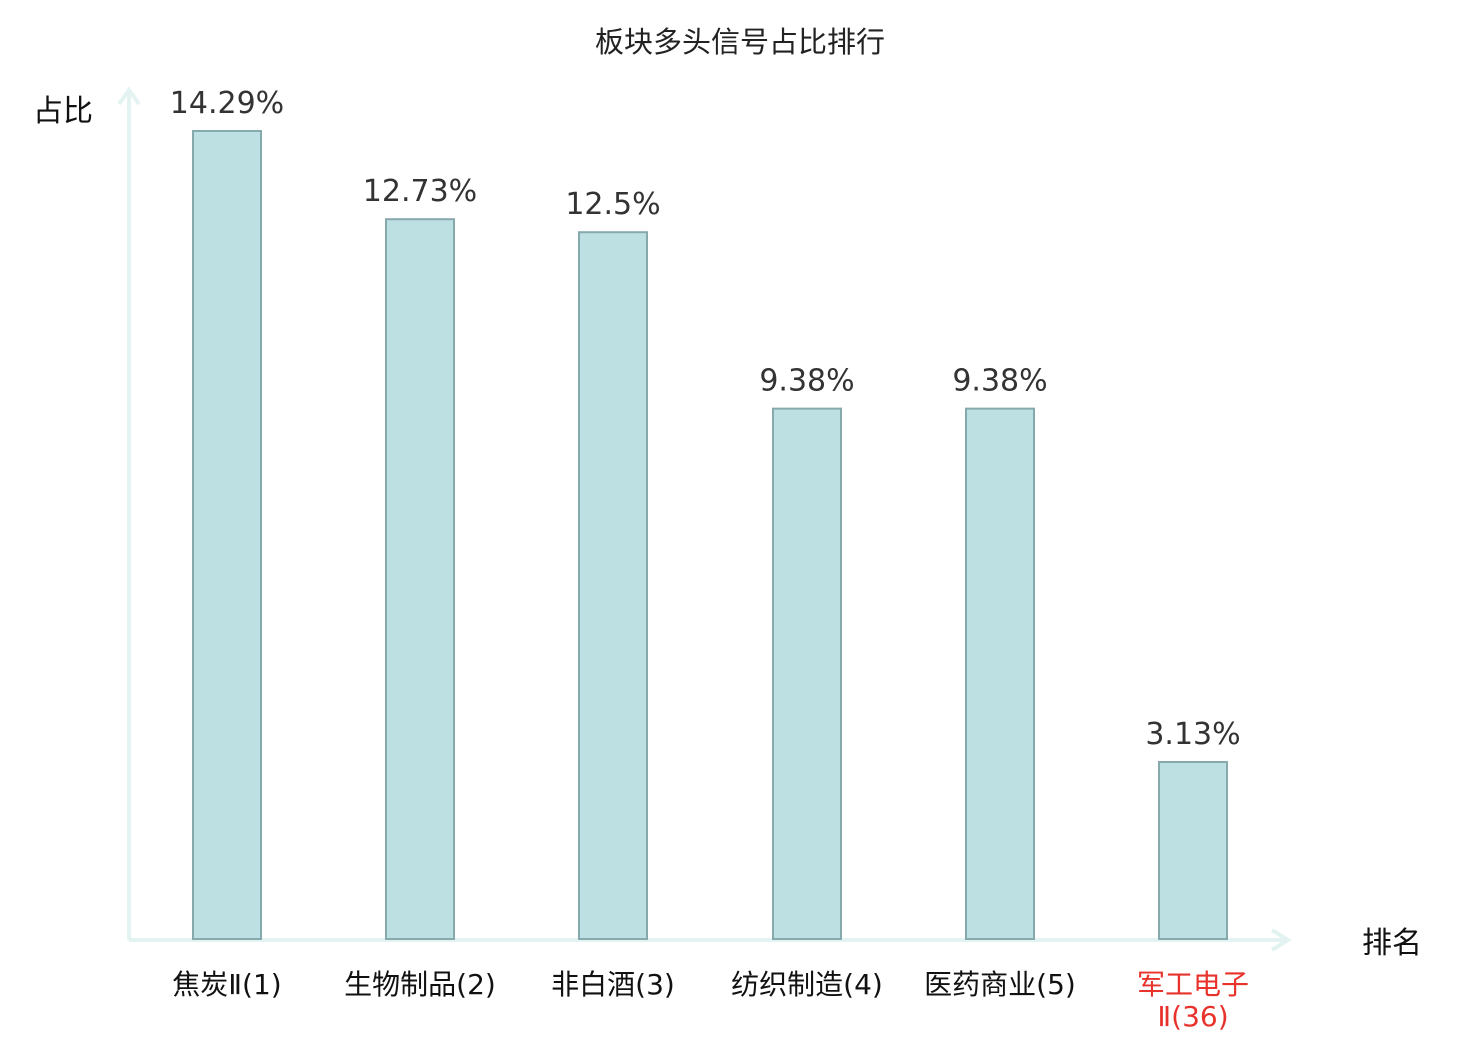 This screenshot has height=1040, width=1480. What do you see at coordinates (1281, 940) in the screenshot?
I see `x-axis-arrow` at bounding box center [1281, 940].